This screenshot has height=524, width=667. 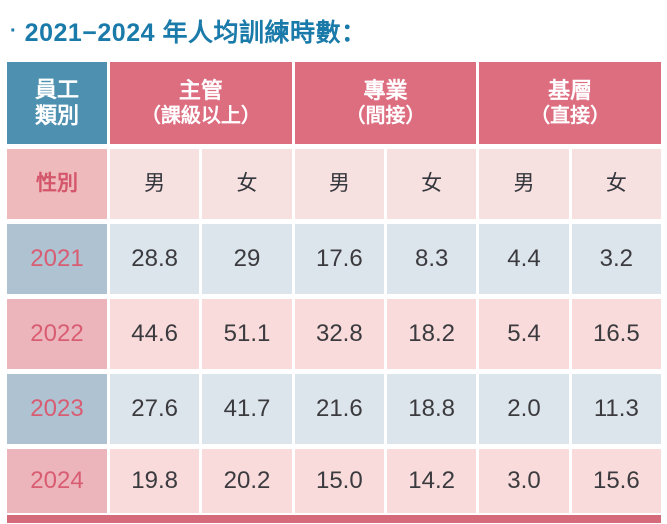 What do you see at coordinates (200, 90) in the screenshot?
I see `group-header-supervisor-title: 主管` at bounding box center [200, 90].